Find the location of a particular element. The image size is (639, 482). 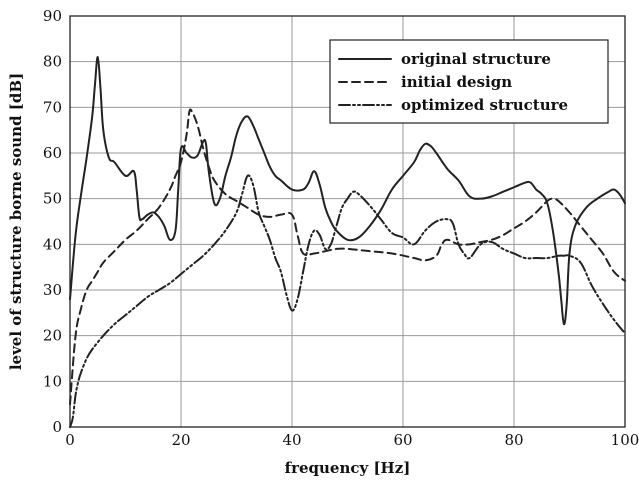

x-tick-label: 20 is located at coordinates (180, 440).